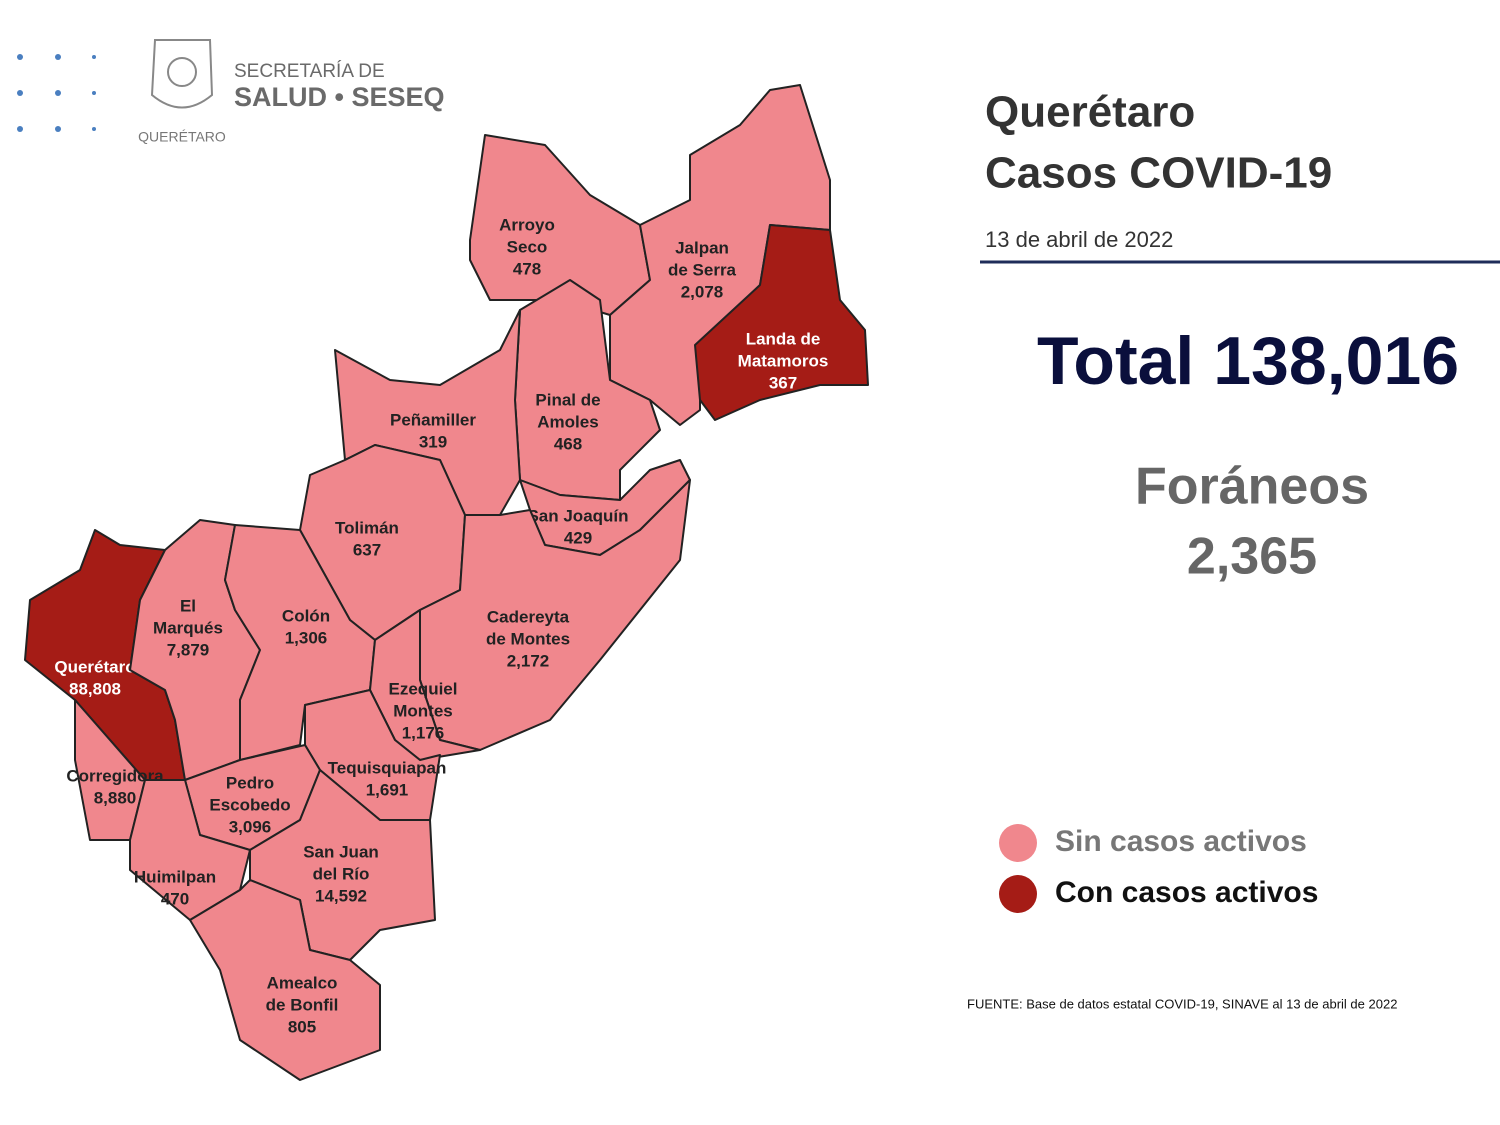 The height and width of the screenshot is (1125, 1500). What do you see at coordinates (188, 627) in the screenshot?
I see `municipality-name: Marqués` at bounding box center [188, 627].